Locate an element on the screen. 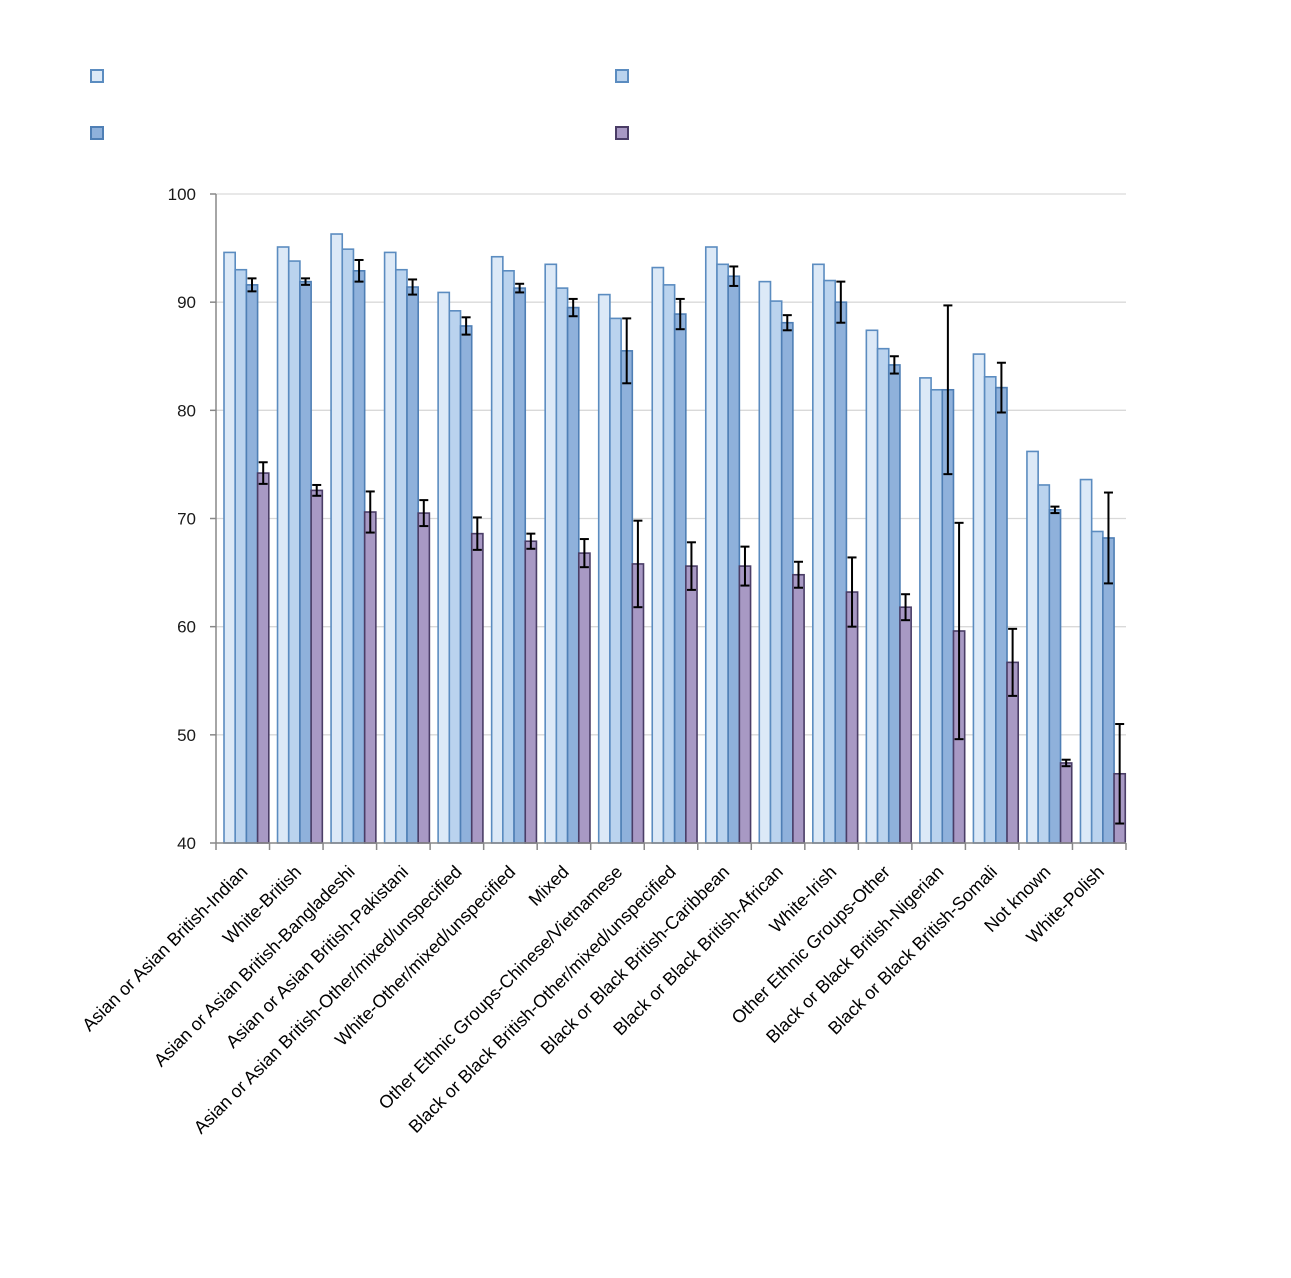 This screenshot has height=1278, width=1291. bar-s2-c11 is located at coordinates (776, 572).